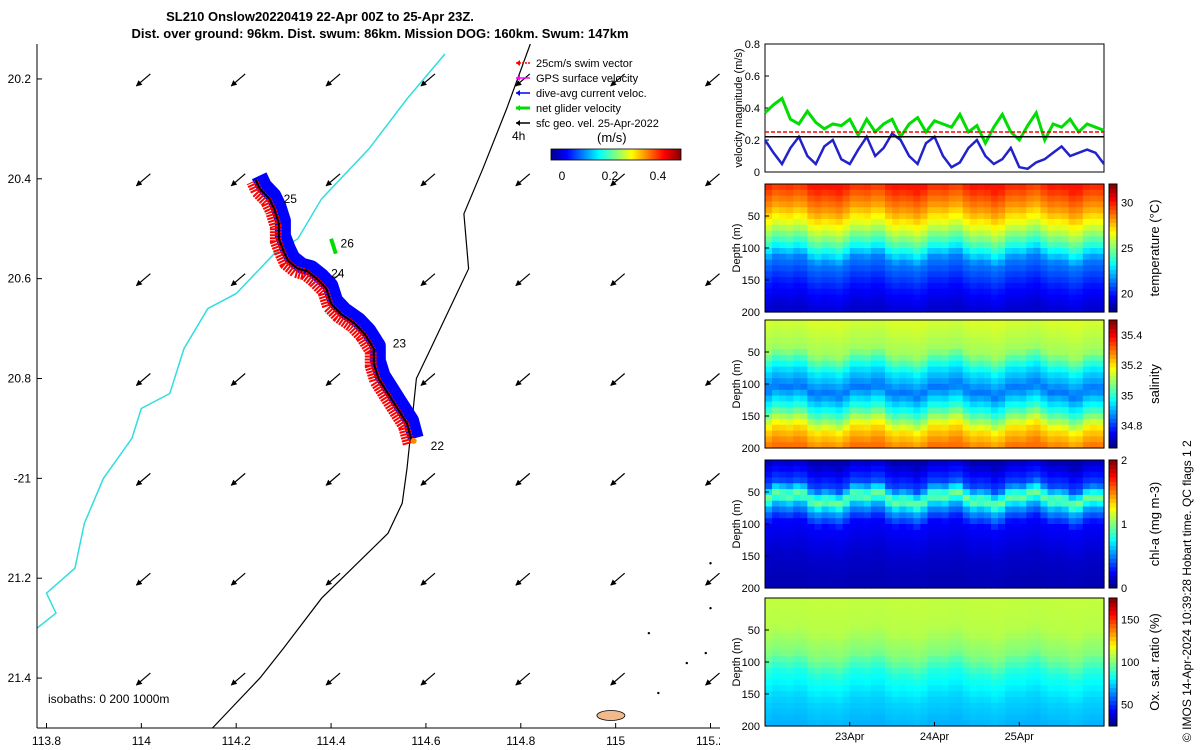  What do you see at coordinates (1124, 525) in the screenshot?
I see `colorbar-tick: 1` at bounding box center [1124, 525].